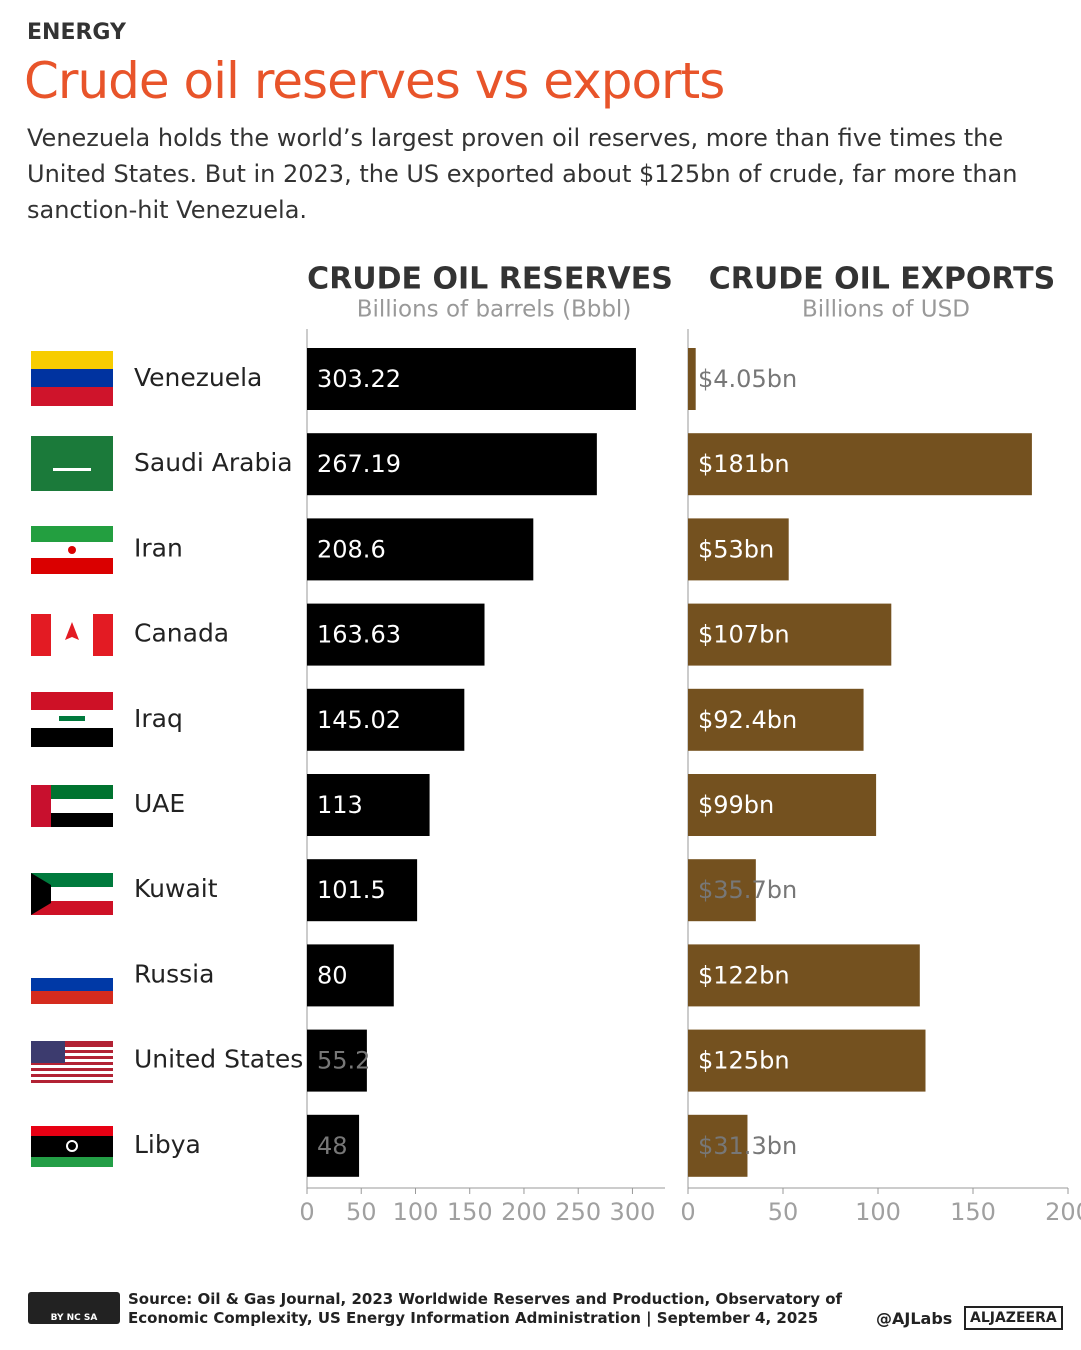 Image resolution: width=1081 pixels, height=1350 pixels. Describe the element at coordinates (747, 720) in the screenshot. I see `value-label: $92.4bn` at that location.